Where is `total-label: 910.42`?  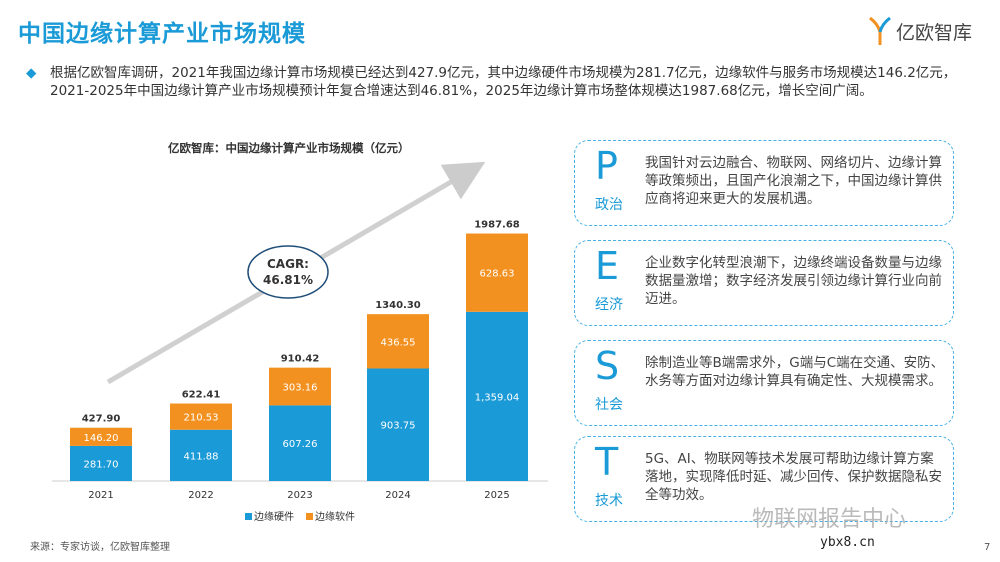
total-label: 910.42 is located at coordinates (300, 359).